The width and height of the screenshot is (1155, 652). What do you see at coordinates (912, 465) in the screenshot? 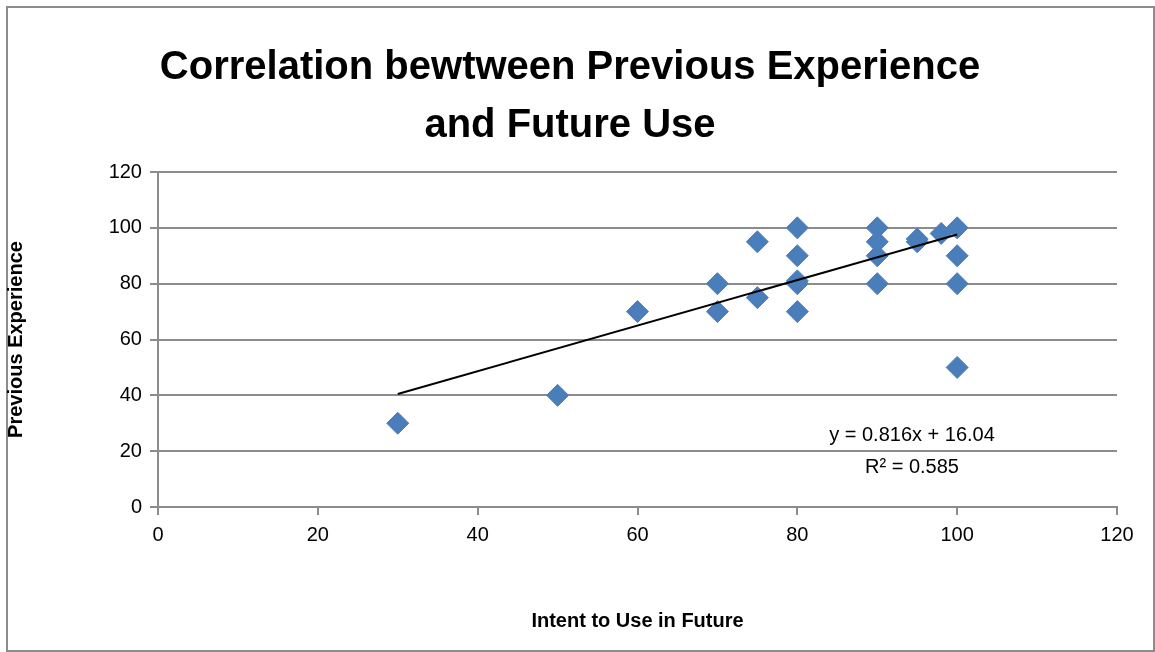
I see `annotation: R² = 0.585` at bounding box center [912, 465].